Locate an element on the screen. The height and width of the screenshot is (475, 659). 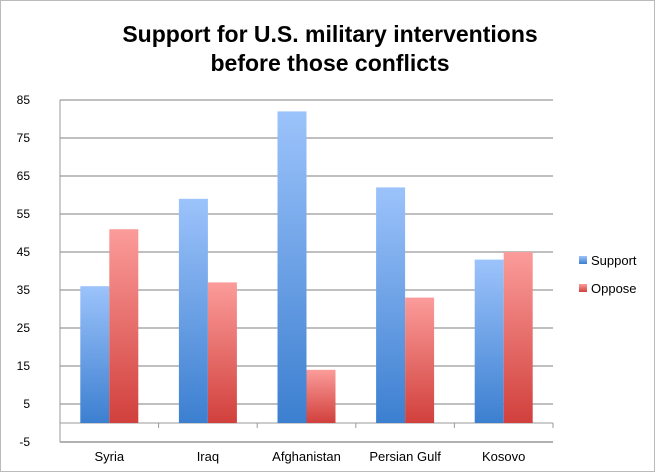
x-tick-label: Afghanistan is located at coordinates (306, 456).